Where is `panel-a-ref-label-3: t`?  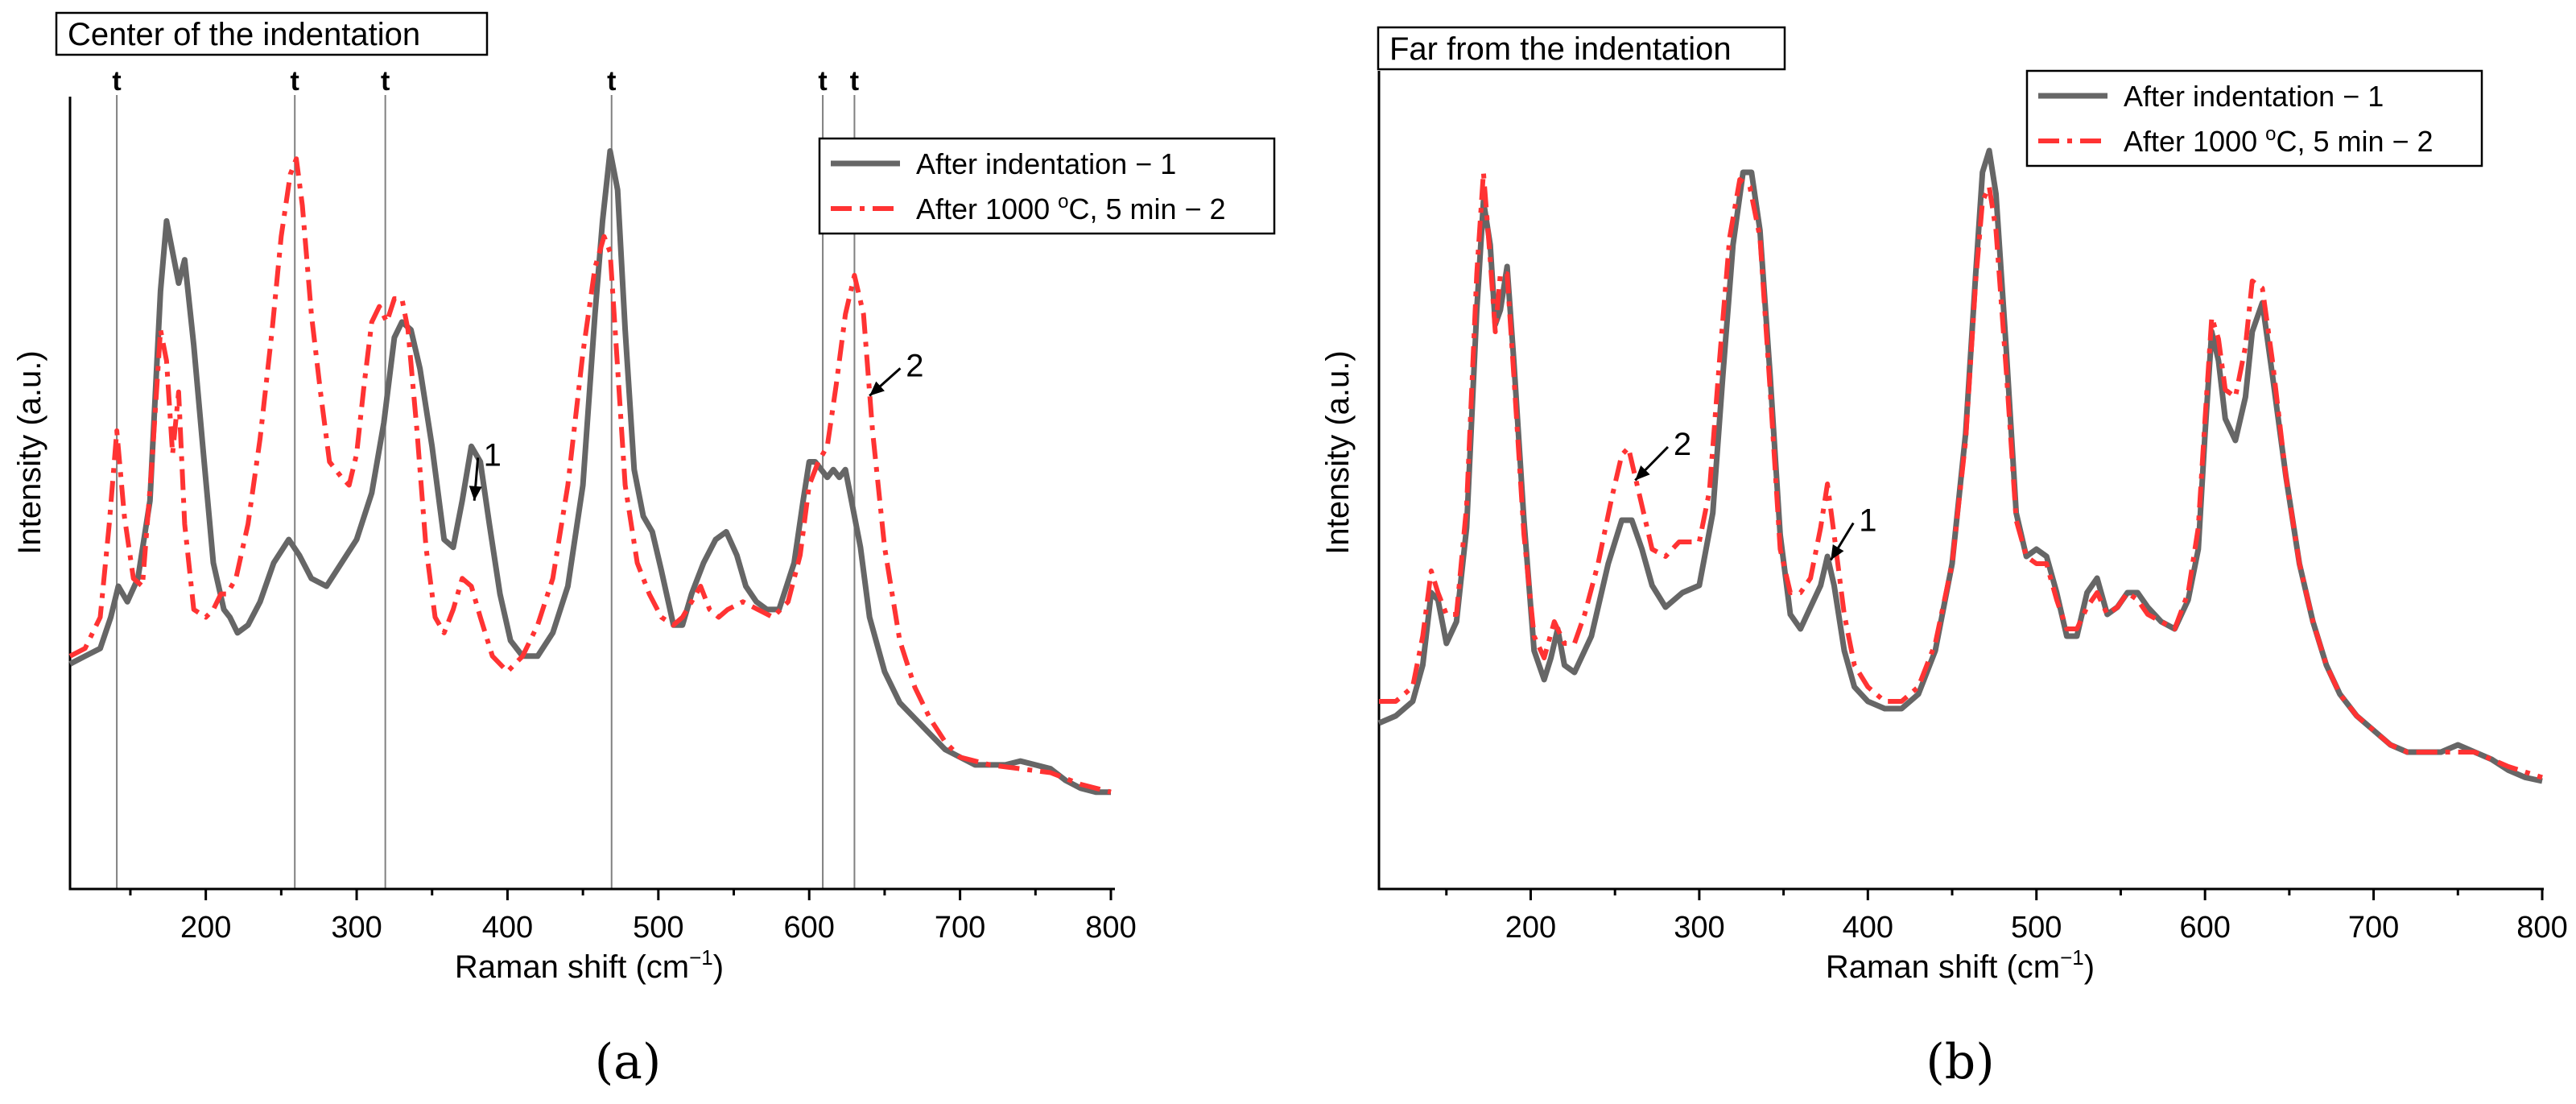 panel-a-ref-label-3: t is located at coordinates (611, 81).